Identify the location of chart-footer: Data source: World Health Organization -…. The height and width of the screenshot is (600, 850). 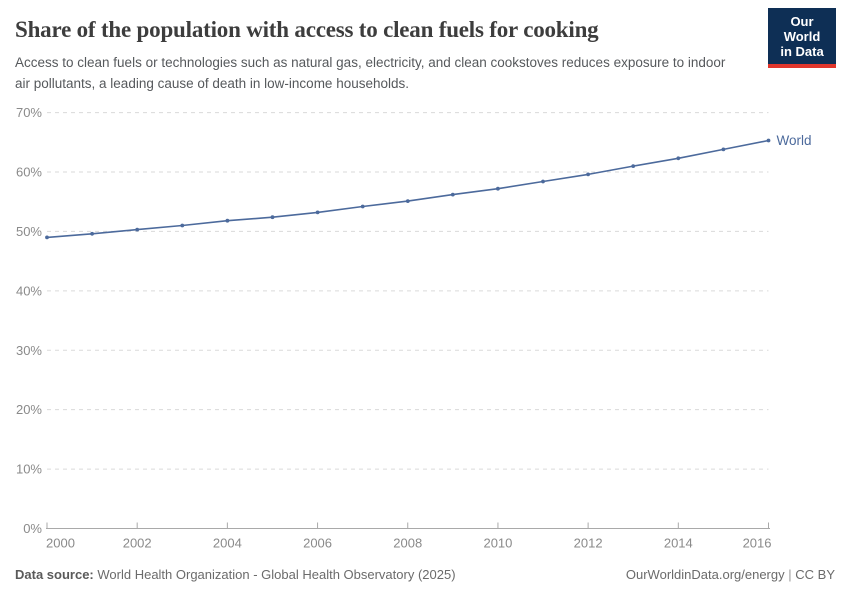
(425, 574).